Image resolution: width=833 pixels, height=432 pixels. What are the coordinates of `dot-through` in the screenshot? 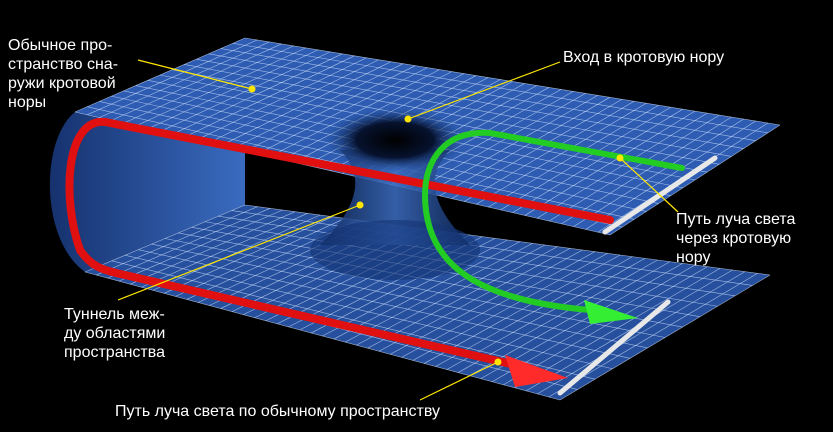 It's located at (620, 158).